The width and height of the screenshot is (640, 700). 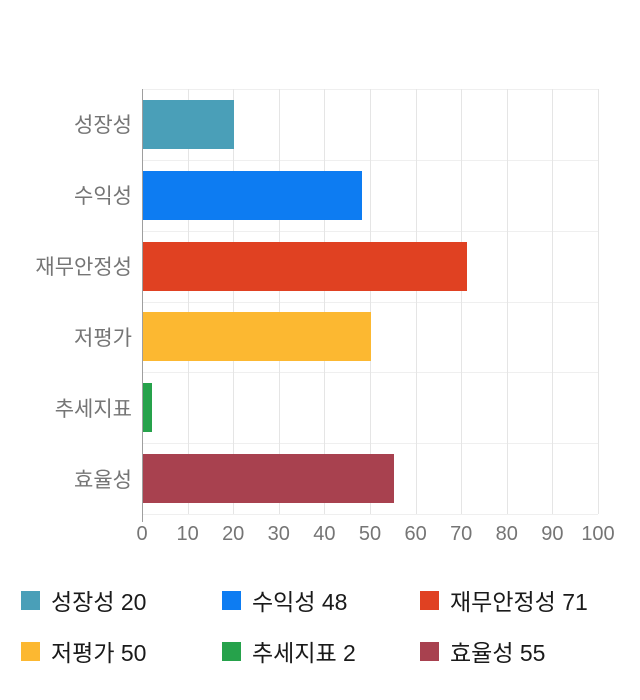 What do you see at coordinates (99, 602) in the screenshot?
I see `legend-label: 성장성 20` at bounding box center [99, 602].